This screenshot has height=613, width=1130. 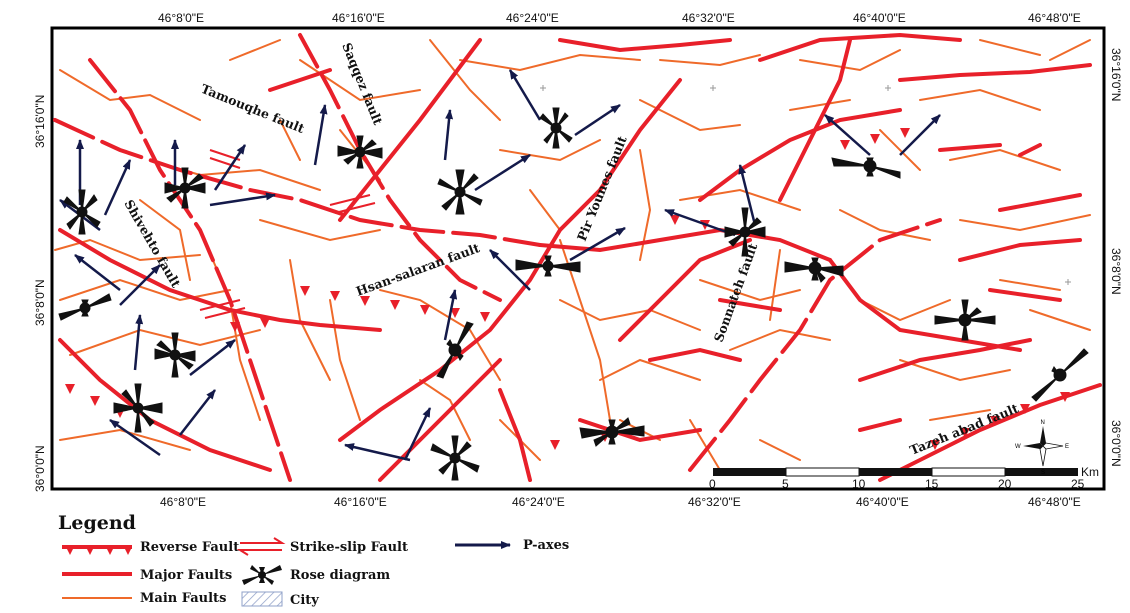 I want to click on lon-top-3: 46°24'0"E, so click(x=532, y=18).